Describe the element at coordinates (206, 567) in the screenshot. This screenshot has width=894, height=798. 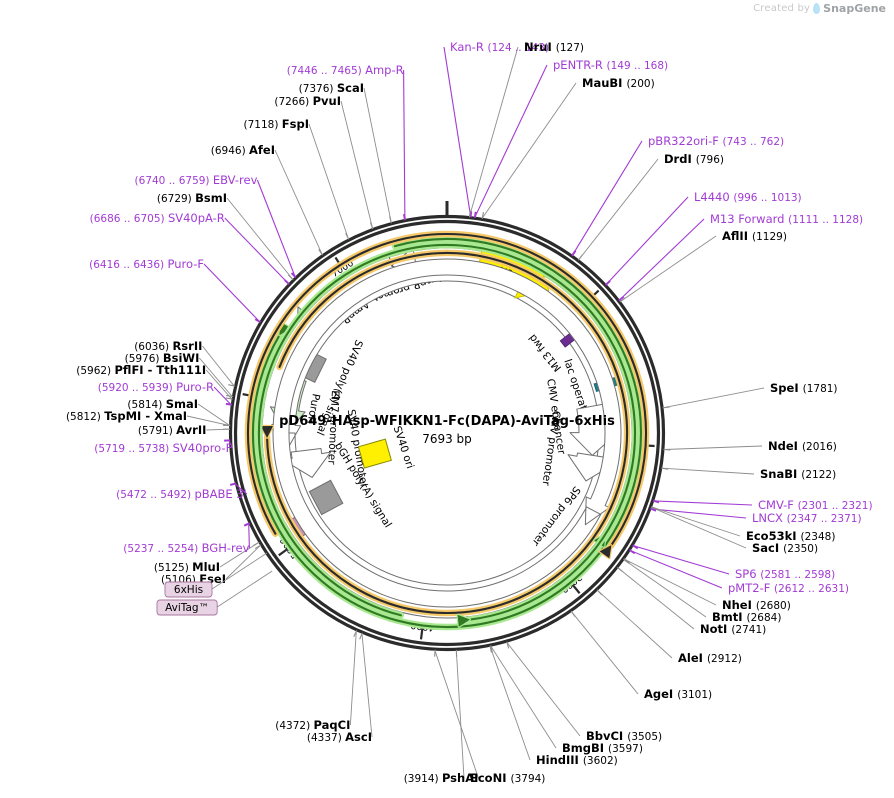
I see `site-name: MluI` at that location.